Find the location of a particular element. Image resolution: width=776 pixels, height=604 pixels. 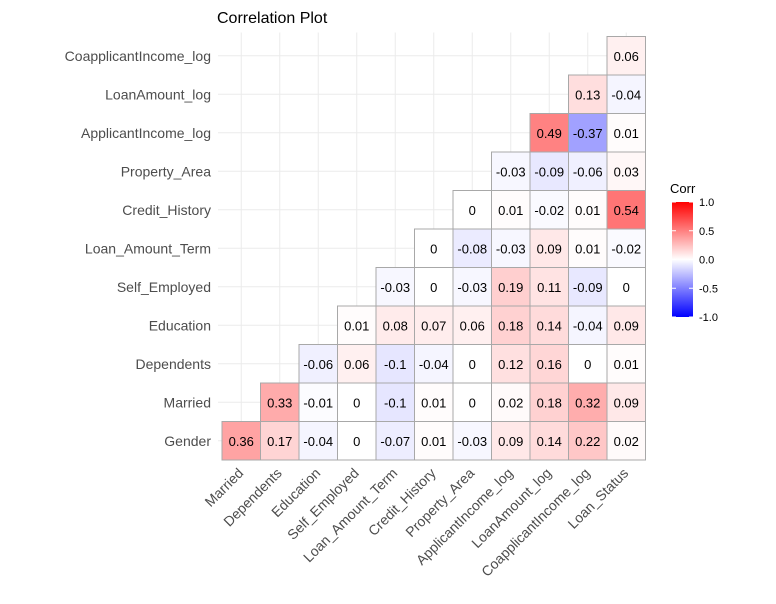

heatmap-cell-self-employed-applicantincome-log is located at coordinates (511, 287).